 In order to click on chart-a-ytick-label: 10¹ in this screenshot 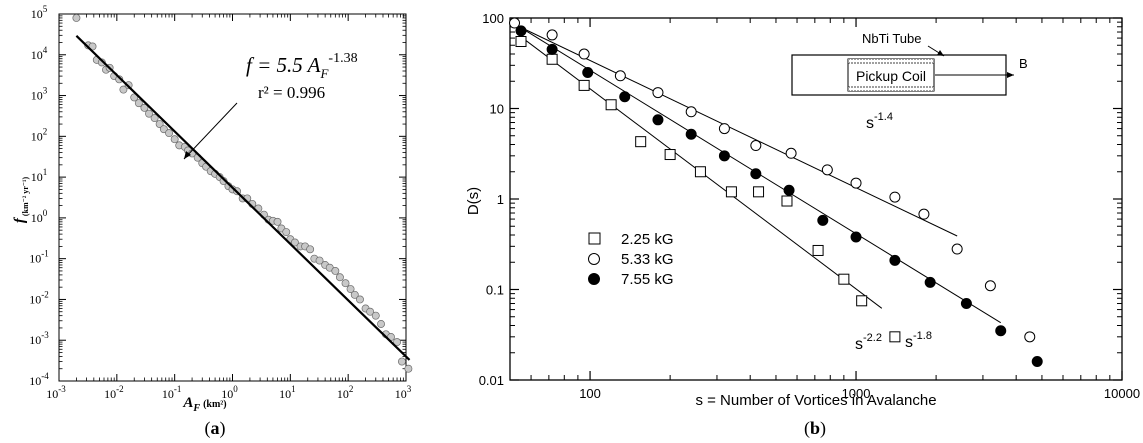, I will do `click(39, 175)`.